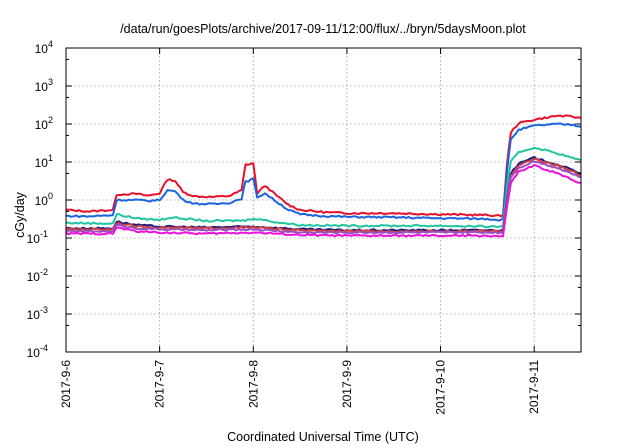 The image size is (640, 448). What do you see at coordinates (37, 351) in the screenshot?
I see `y-tick-label: 10⁻⁴` at bounding box center [37, 351].